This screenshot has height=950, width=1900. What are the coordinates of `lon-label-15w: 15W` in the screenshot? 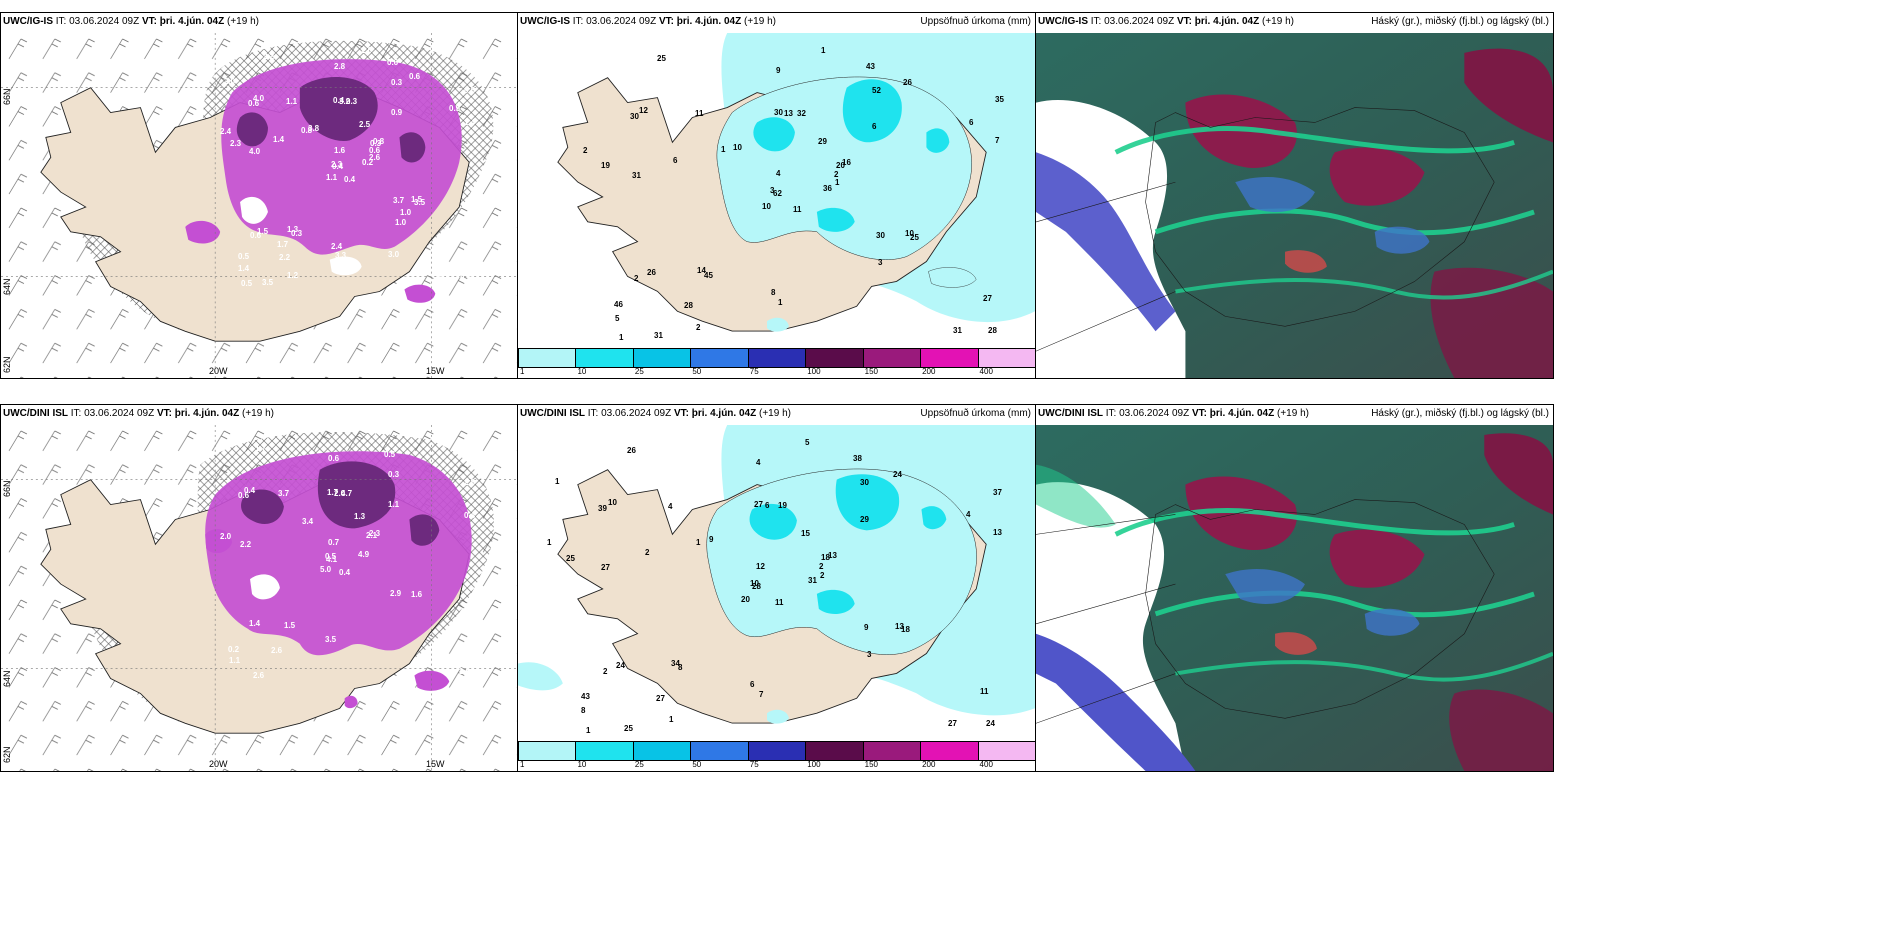 It's located at (435, 371).